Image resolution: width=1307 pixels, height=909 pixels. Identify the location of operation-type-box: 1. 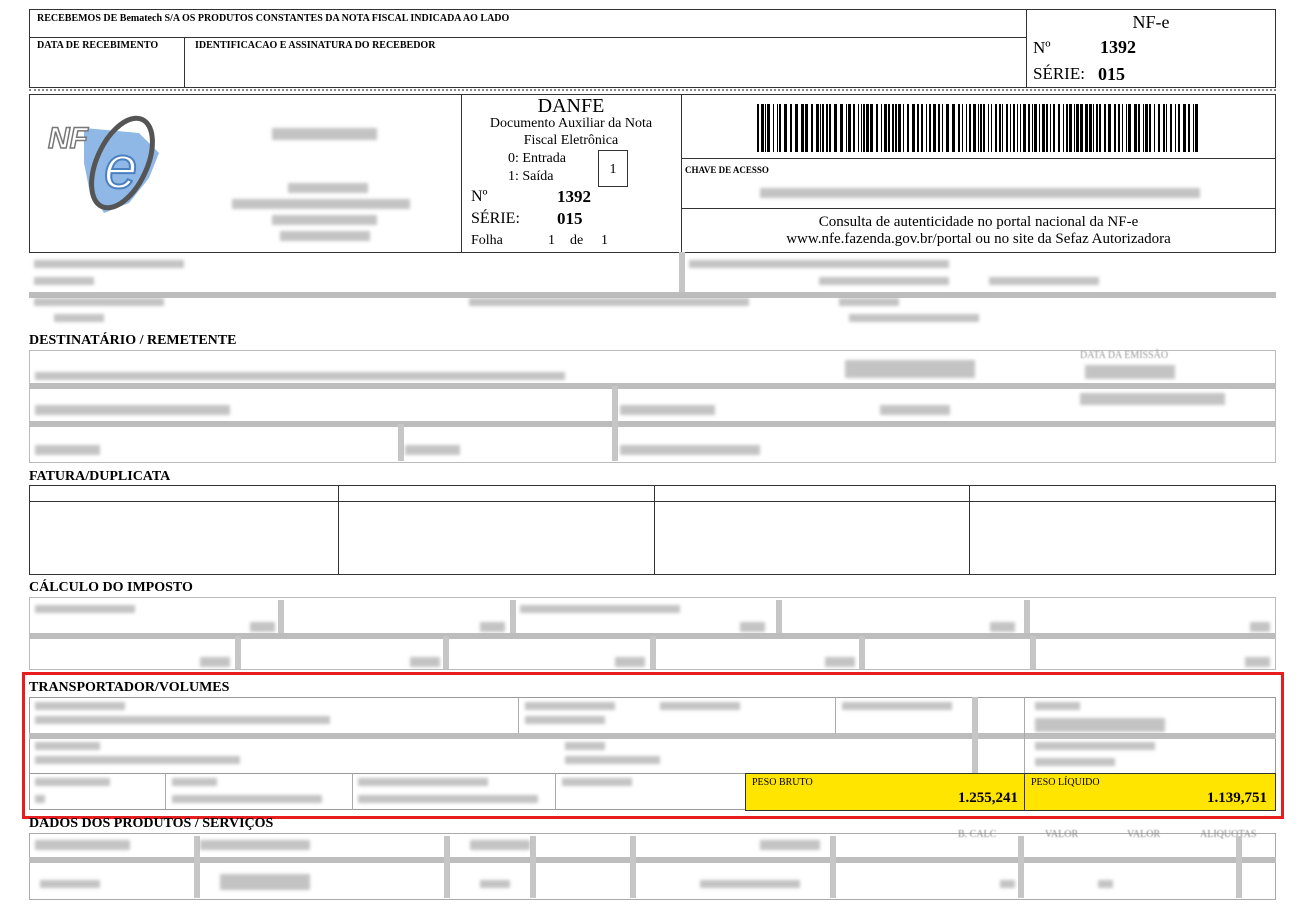
(613, 168).